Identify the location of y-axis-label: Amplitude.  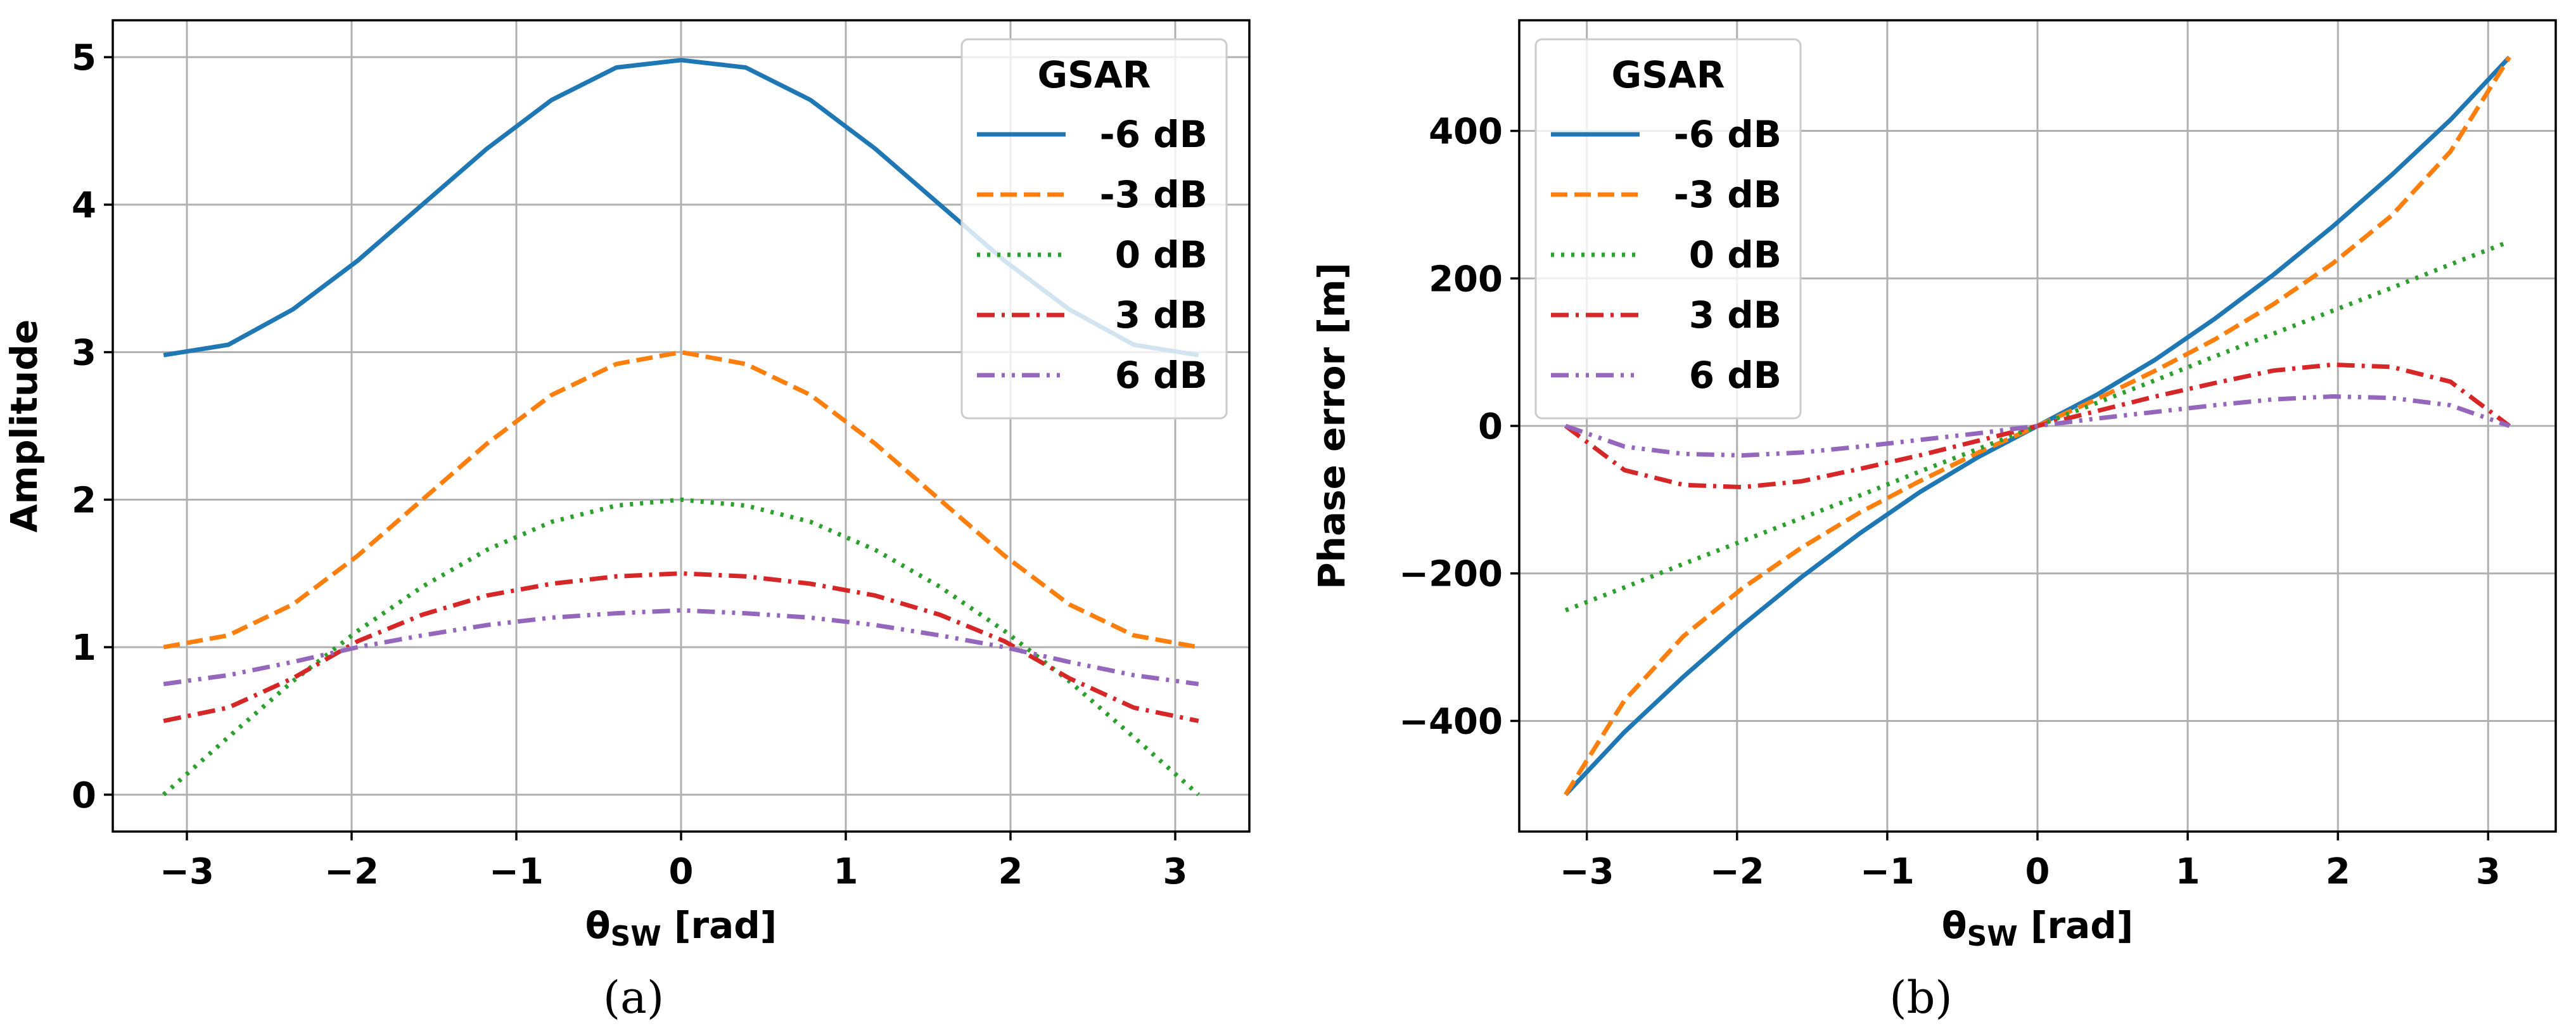
(24, 425).